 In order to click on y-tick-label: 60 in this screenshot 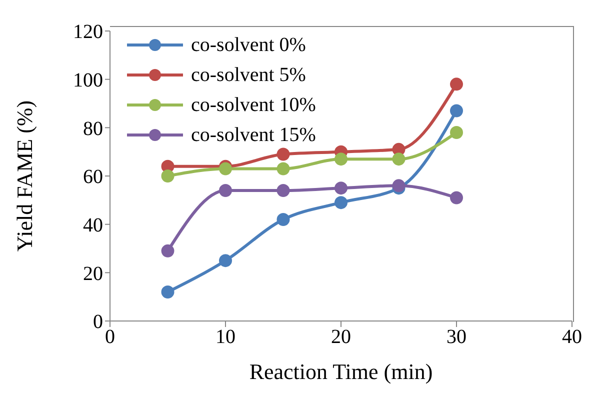, I will do `click(93, 177)`.